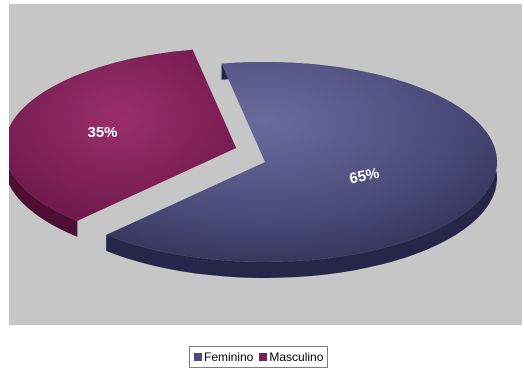  What do you see at coordinates (198, 357) in the screenshot?
I see `legend-swatch-feminino` at bounding box center [198, 357].